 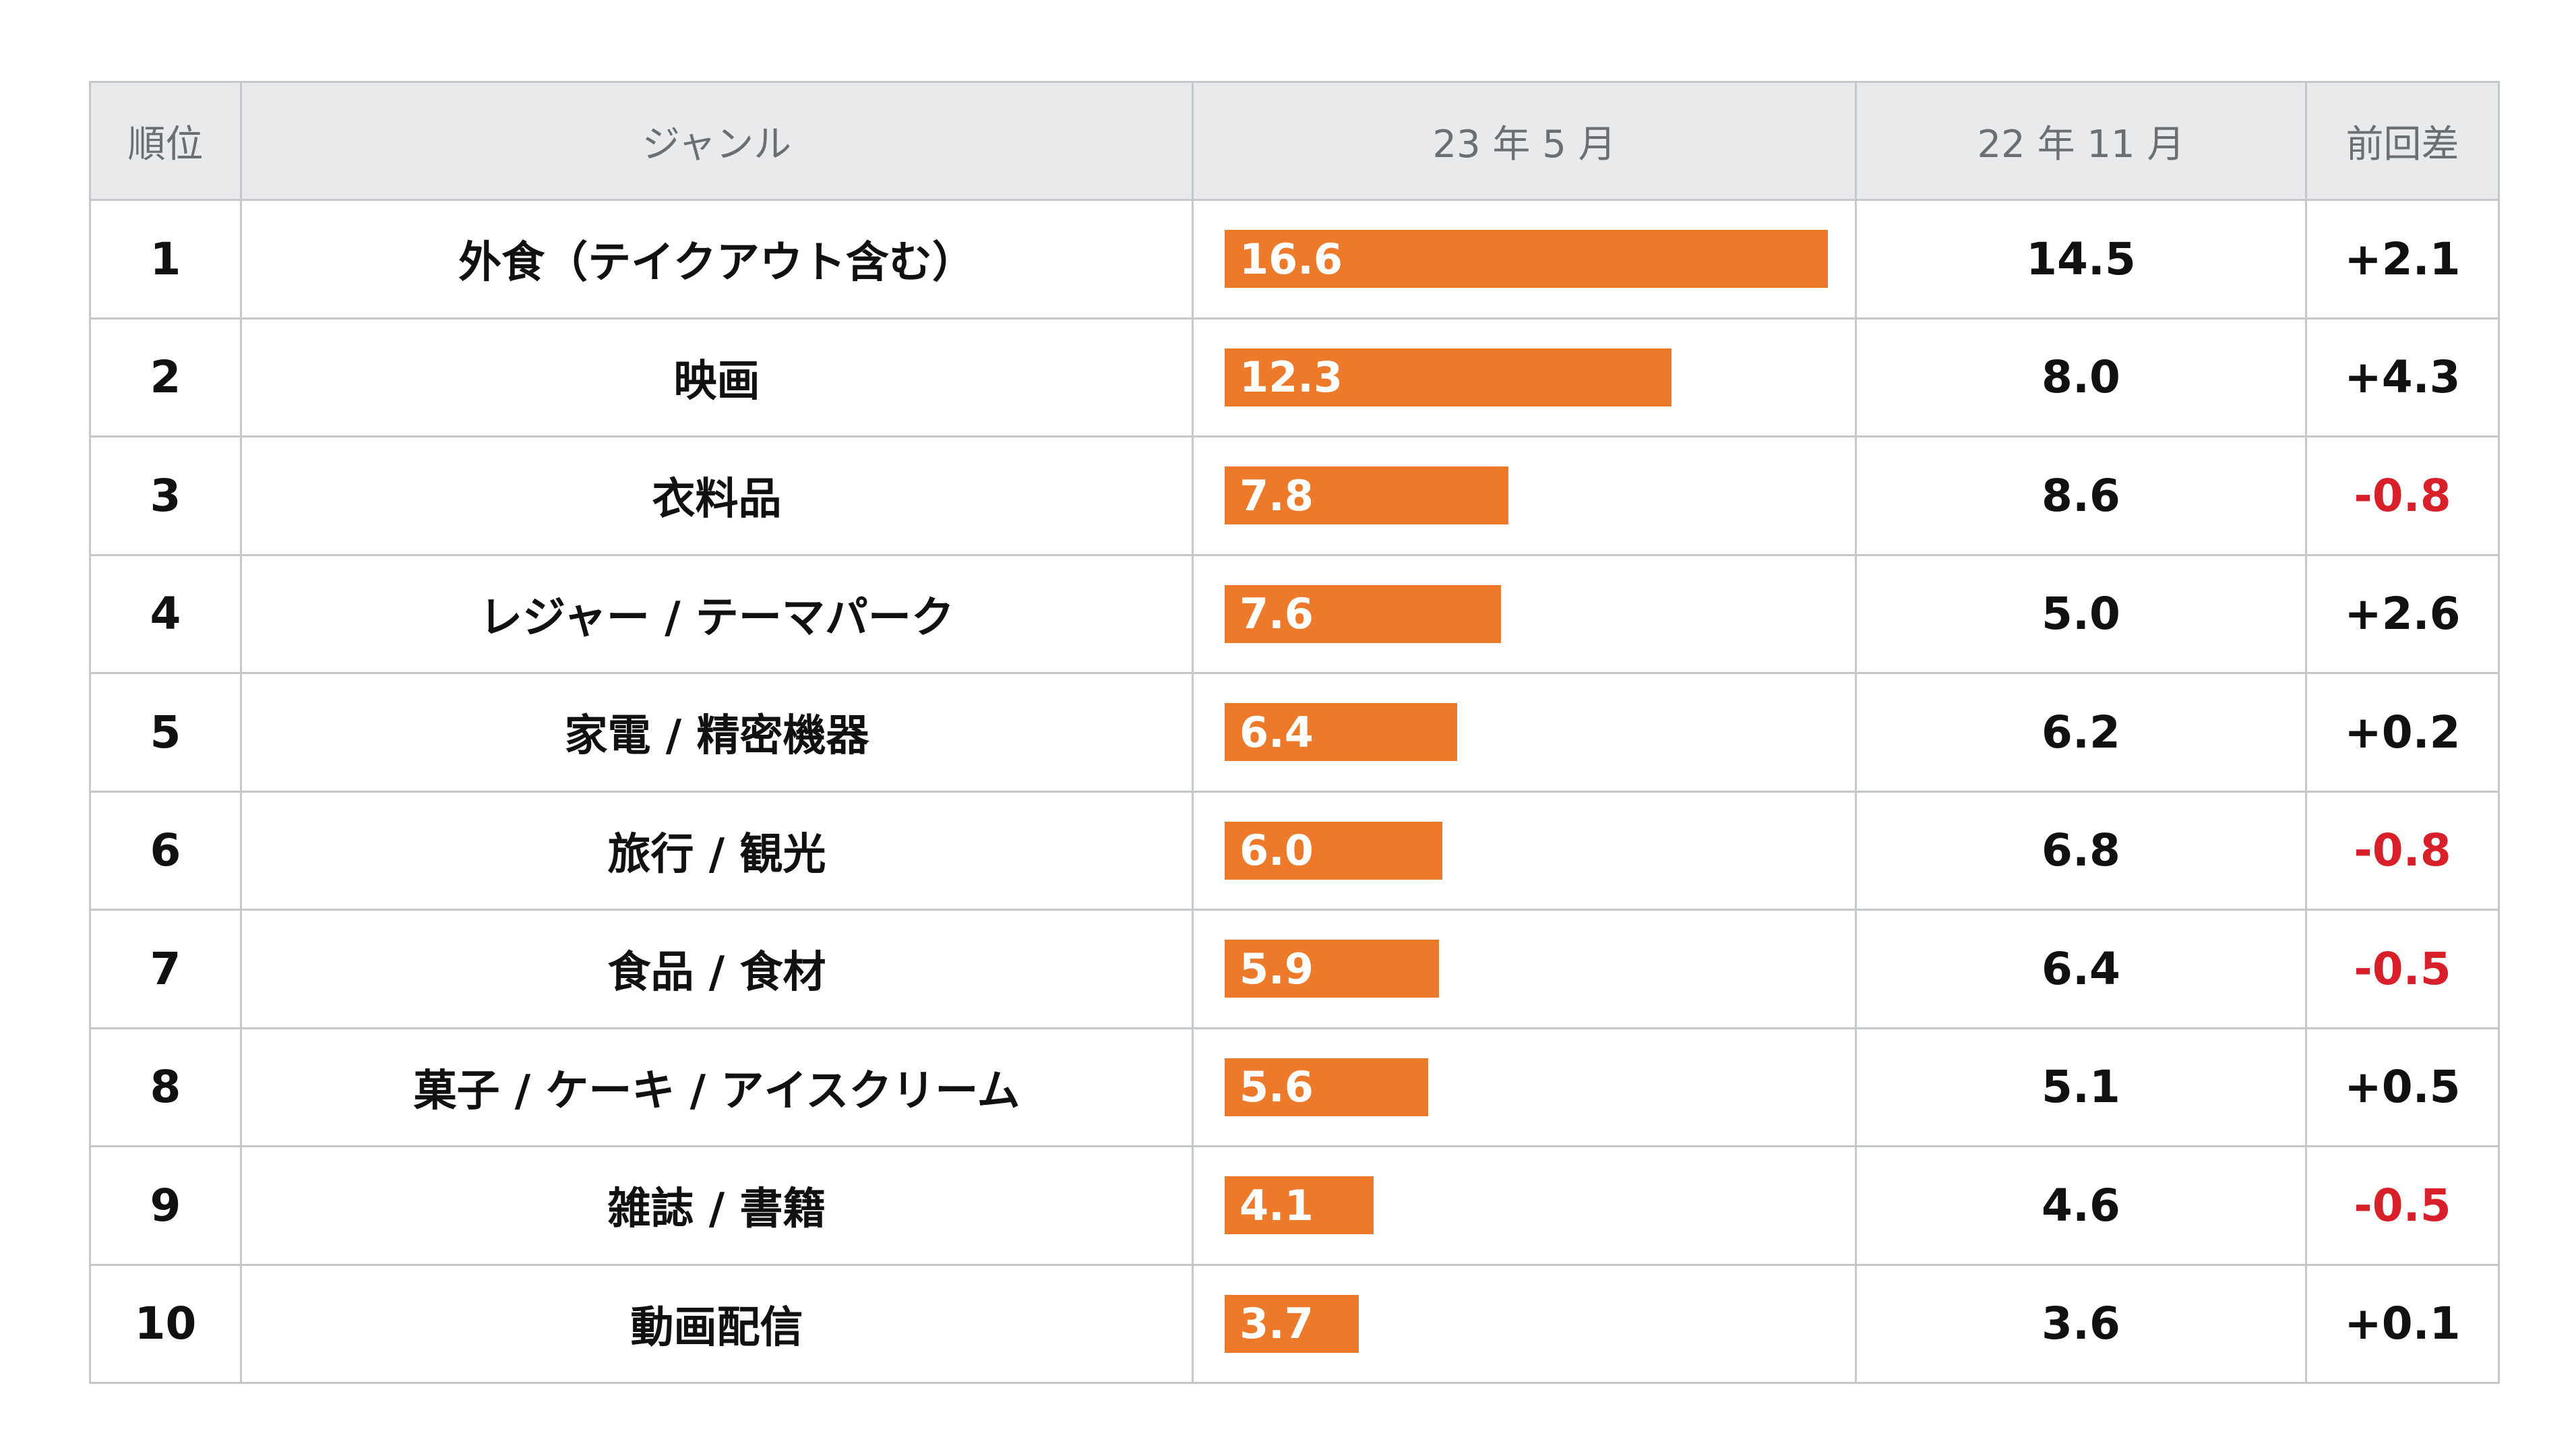 What do you see at coordinates (1291, 377) in the screenshot?
I see `bar-value-label: 12.3` at bounding box center [1291, 377].